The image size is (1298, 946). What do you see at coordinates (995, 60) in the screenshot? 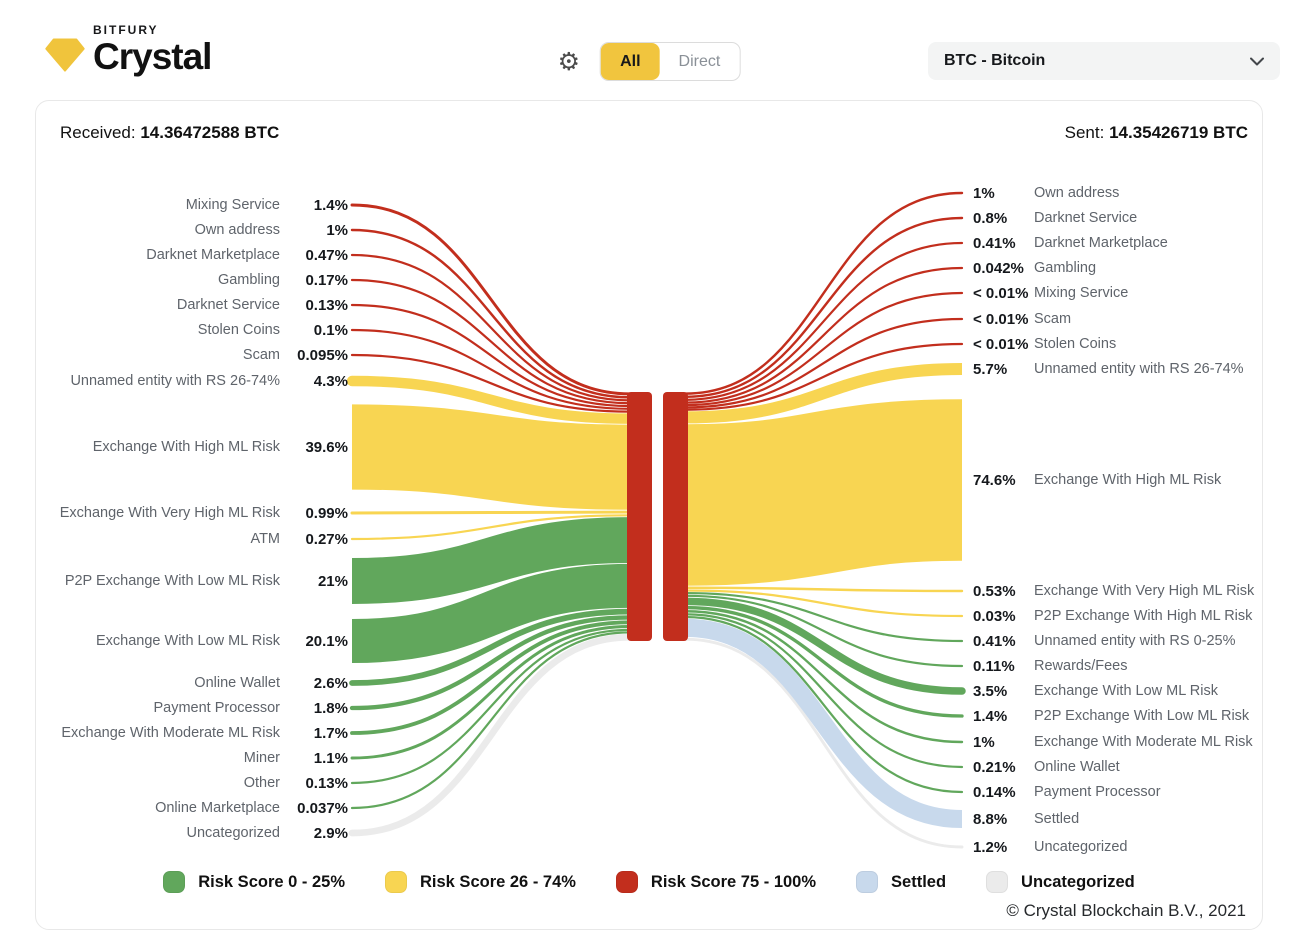
I see `currency-dropdown-value: BTC - Bitcoin` at bounding box center [995, 60].